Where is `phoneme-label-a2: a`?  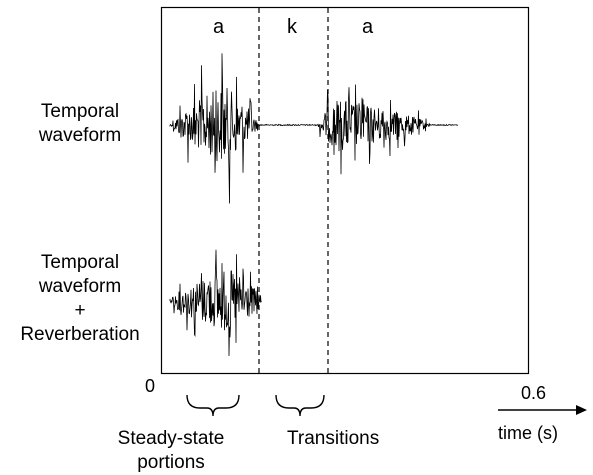
phoneme-label-a2: a is located at coordinates (368, 27).